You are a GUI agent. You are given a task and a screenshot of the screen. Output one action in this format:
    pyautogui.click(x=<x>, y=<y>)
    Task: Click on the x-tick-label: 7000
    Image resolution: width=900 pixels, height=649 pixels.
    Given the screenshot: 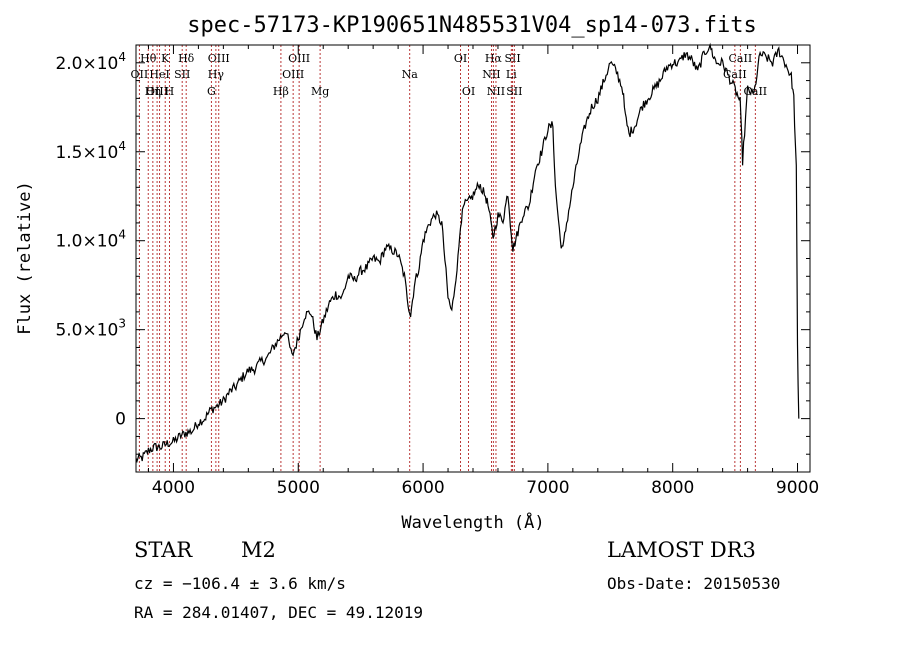 What is the action you would take?
    pyautogui.click(x=547, y=488)
    